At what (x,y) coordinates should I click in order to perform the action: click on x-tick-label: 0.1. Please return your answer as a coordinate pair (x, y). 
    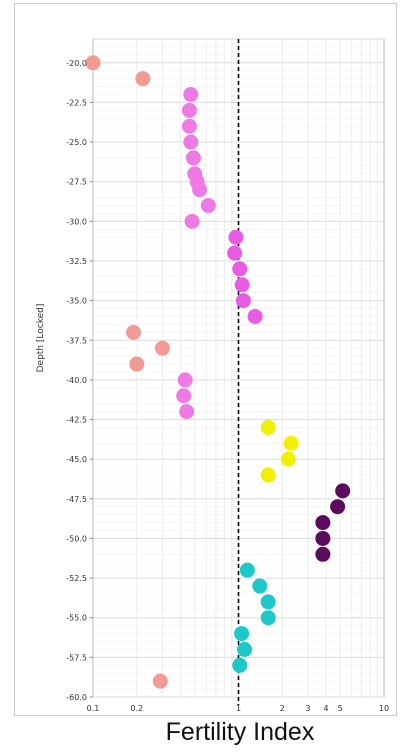
    Looking at the image, I should click on (93, 708).